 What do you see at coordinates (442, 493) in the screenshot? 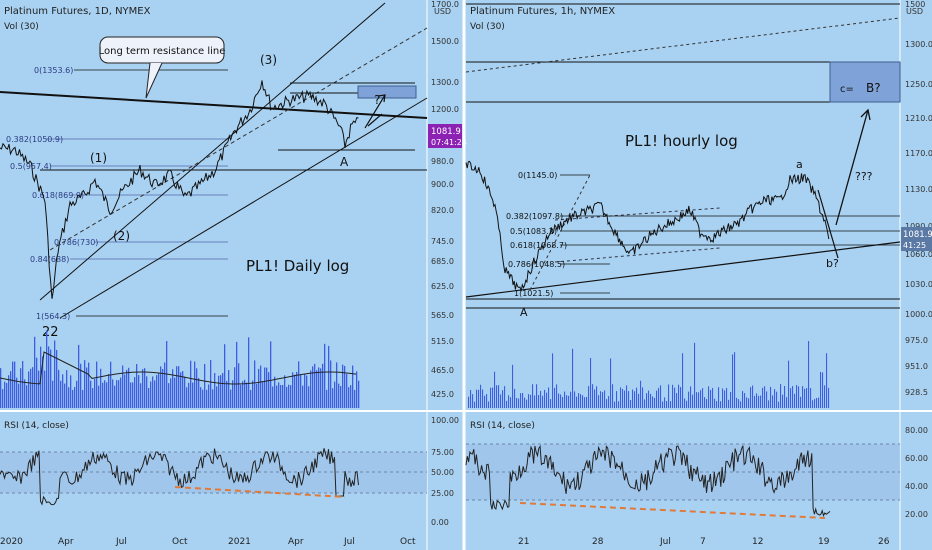
I see `rsi-tick: 25.00` at bounding box center [442, 493].